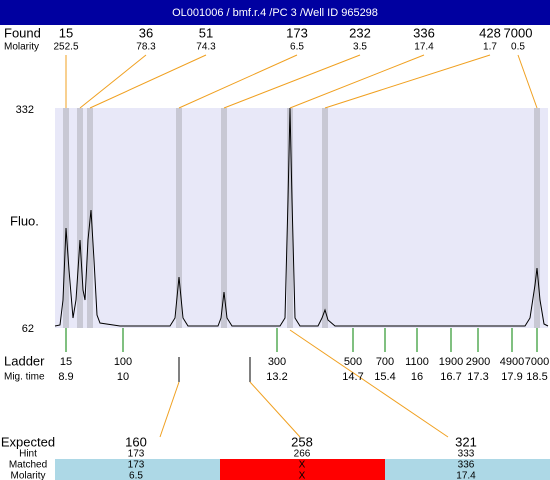  Describe the element at coordinates (65, 47) in the screenshot. I see `peak-molarity: 252.5` at that location.